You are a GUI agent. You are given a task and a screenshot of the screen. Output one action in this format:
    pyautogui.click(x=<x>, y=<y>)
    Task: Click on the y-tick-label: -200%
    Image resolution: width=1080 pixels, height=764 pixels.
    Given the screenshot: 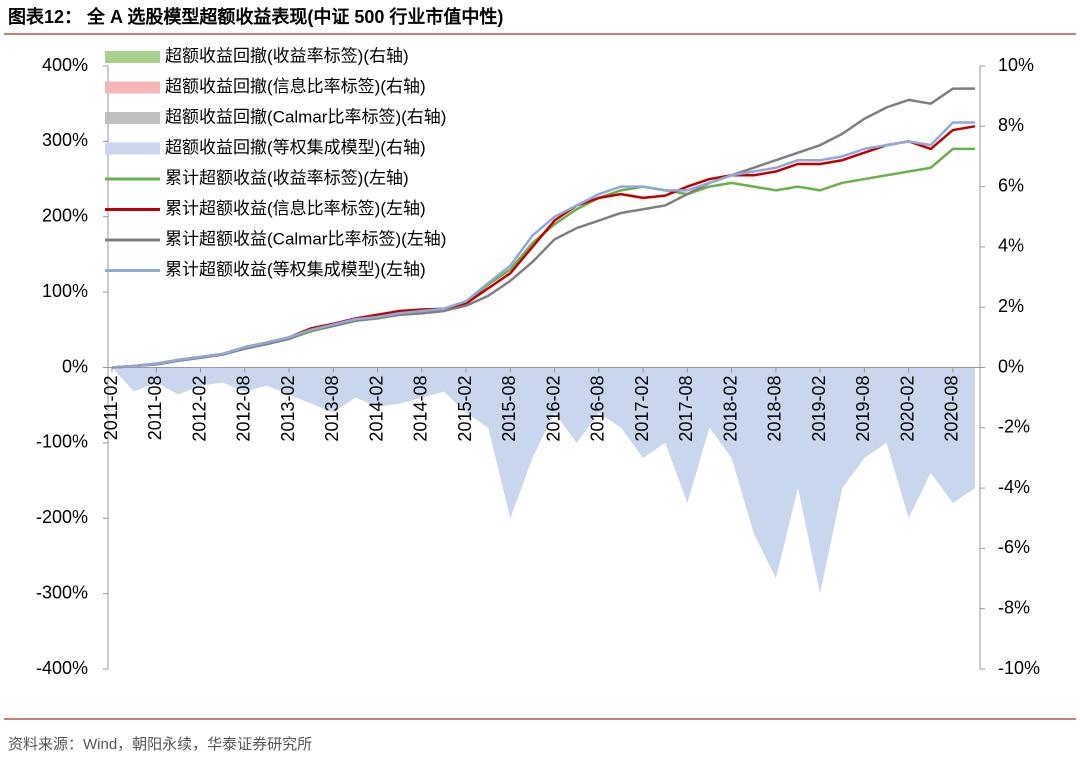 What is the action you would take?
    pyautogui.click(x=62, y=517)
    